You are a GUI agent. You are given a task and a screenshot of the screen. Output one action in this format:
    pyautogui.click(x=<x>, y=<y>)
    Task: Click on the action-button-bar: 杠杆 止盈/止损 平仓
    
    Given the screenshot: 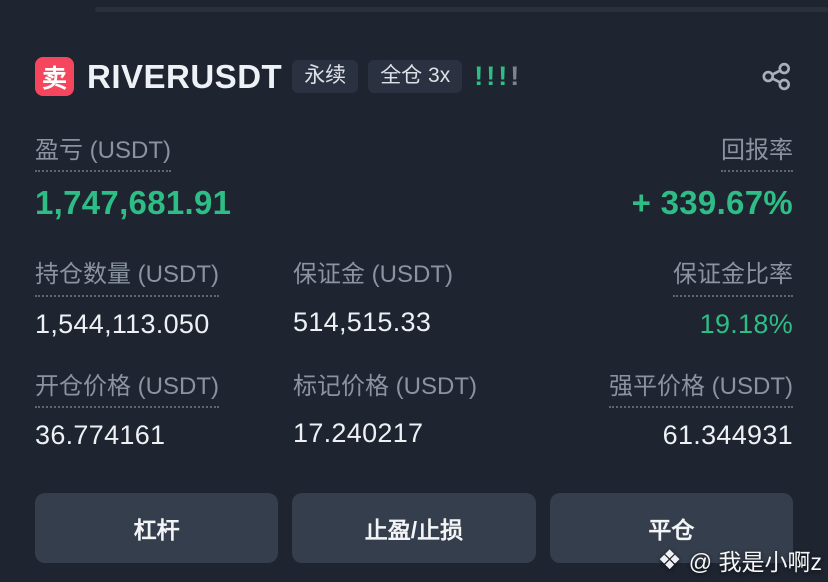 What is the action you would take?
    pyautogui.click(x=414, y=528)
    